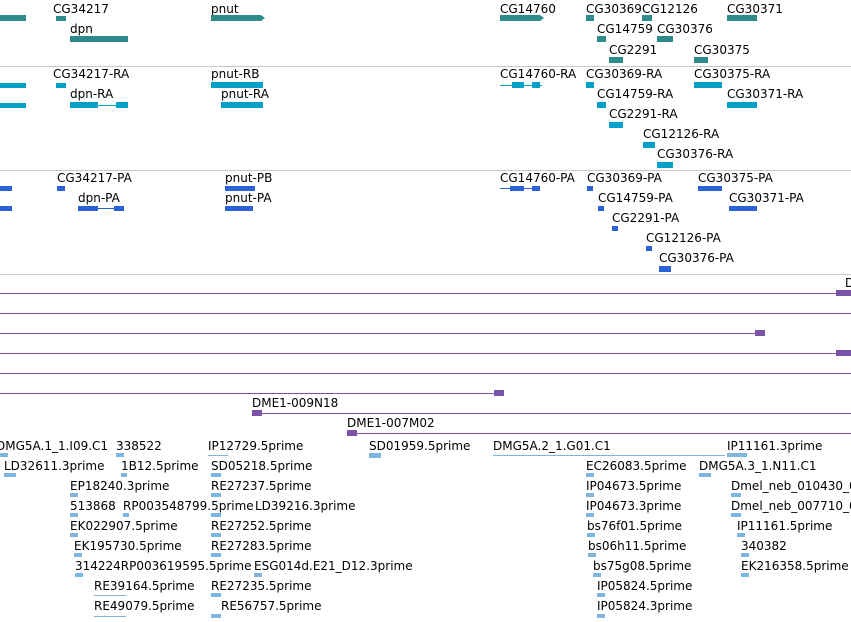  What do you see at coordinates (552, 446) in the screenshot?
I see `est-label: DMG5A.2_1.G01.C1` at bounding box center [552, 446].